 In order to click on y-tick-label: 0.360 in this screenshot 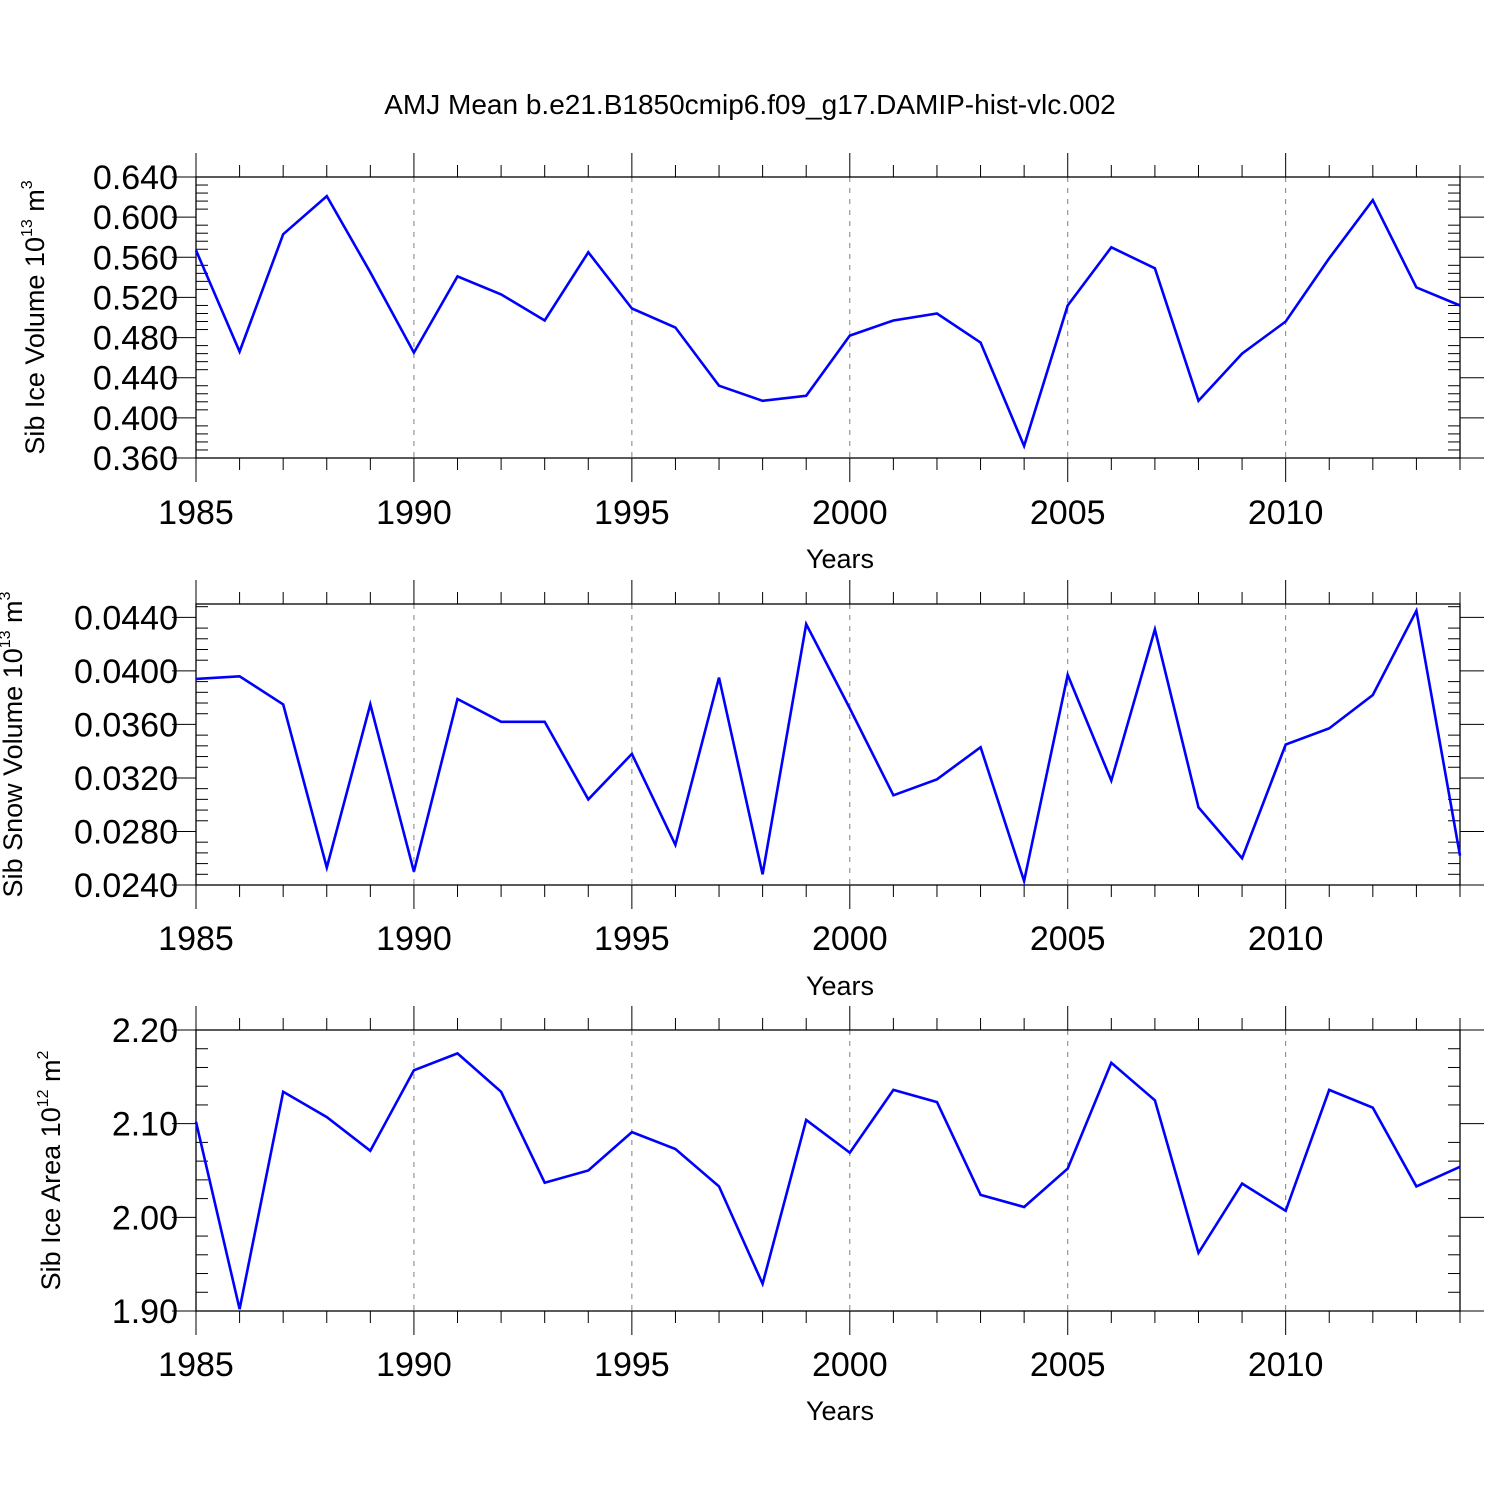, I will do `click(135, 459)`.